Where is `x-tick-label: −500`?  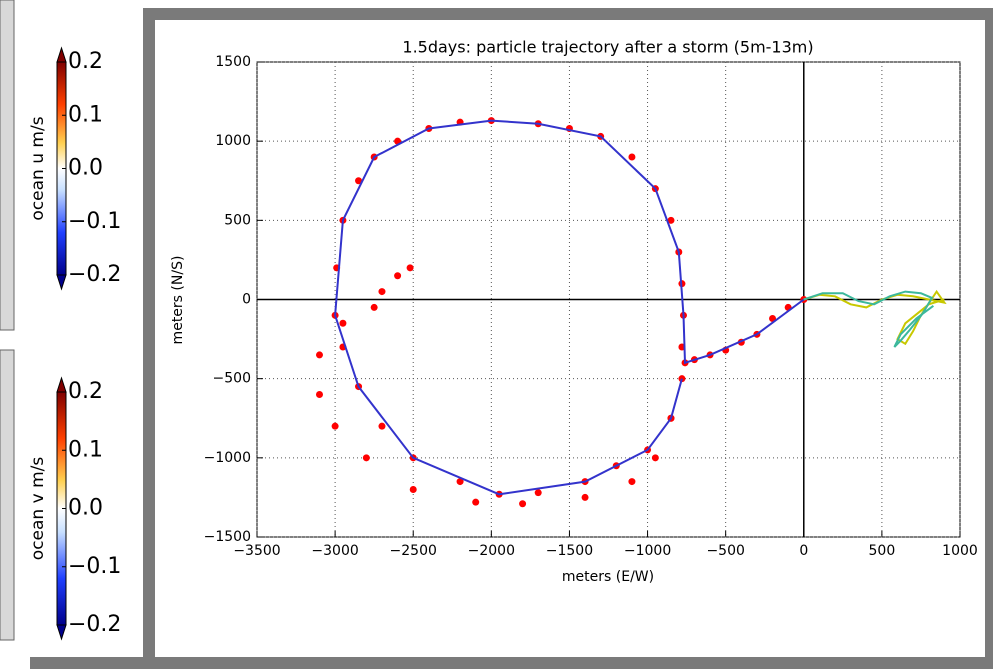
x-tick-label: −500 is located at coordinates (725, 551).